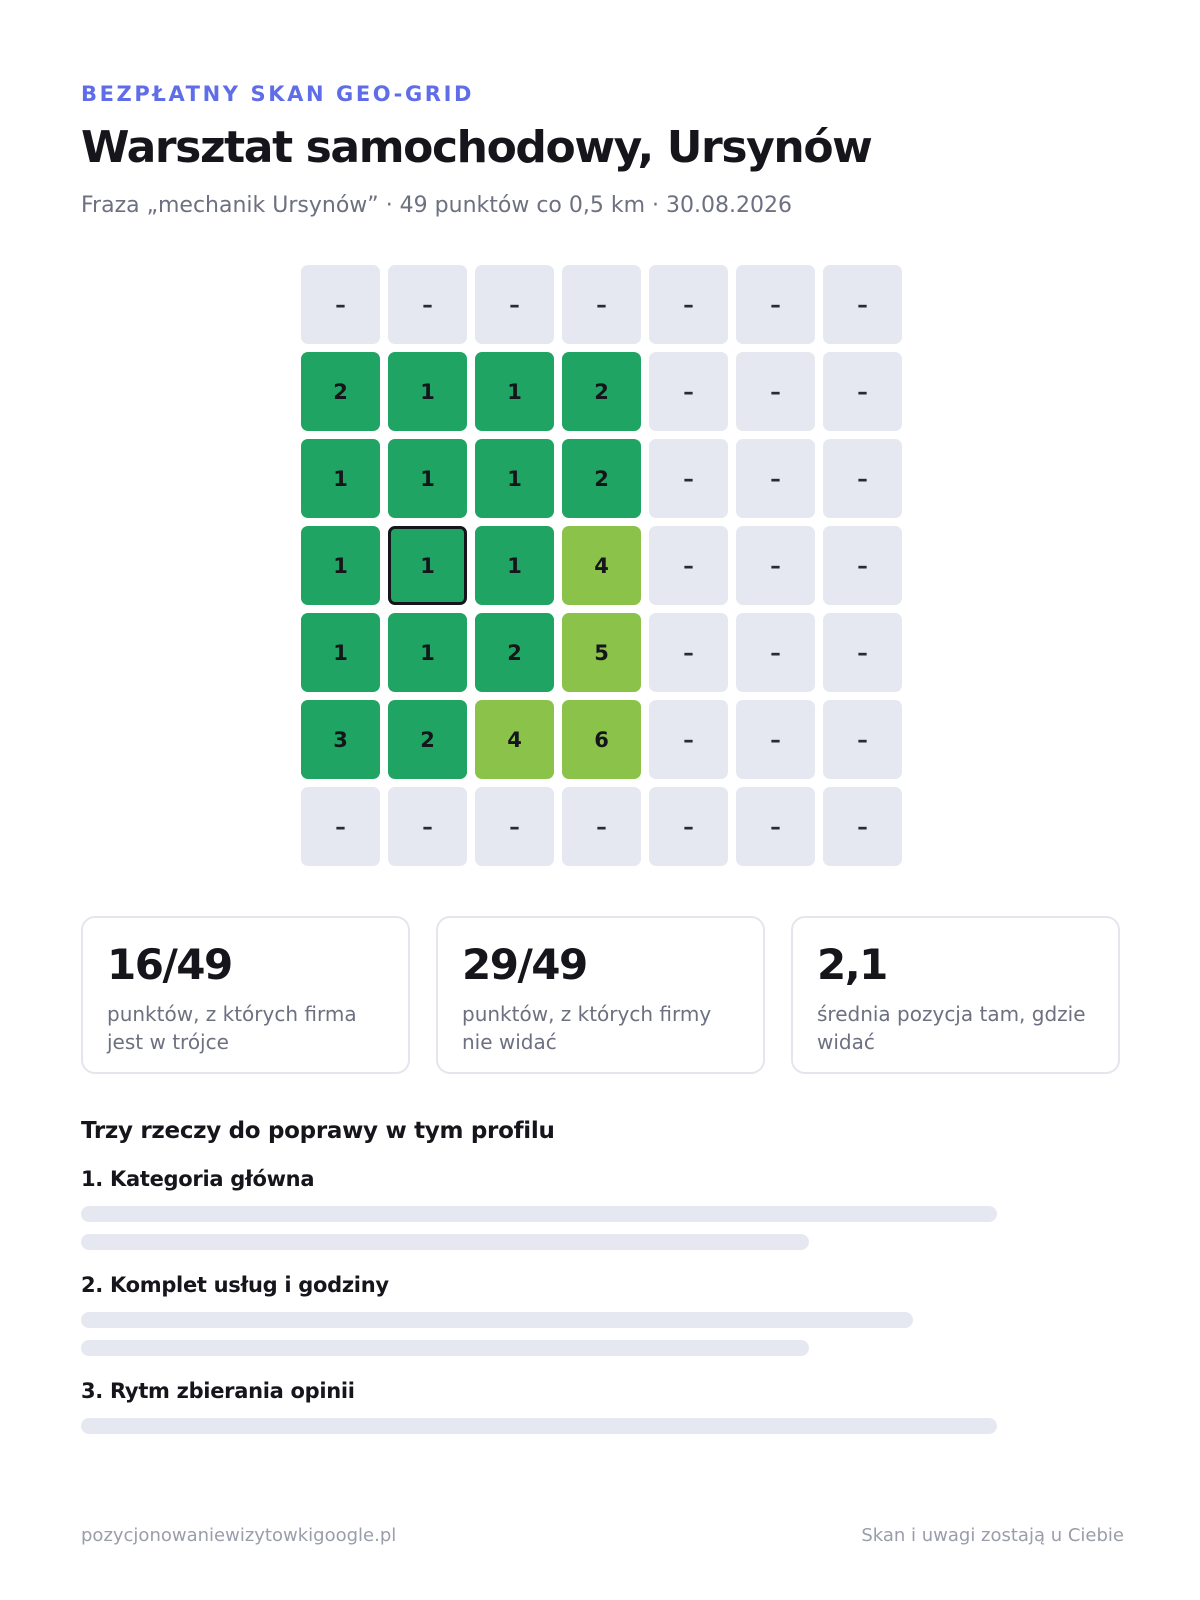  I want to click on stat-label: punktów, z których firmy nie widać, so click(587, 1028).